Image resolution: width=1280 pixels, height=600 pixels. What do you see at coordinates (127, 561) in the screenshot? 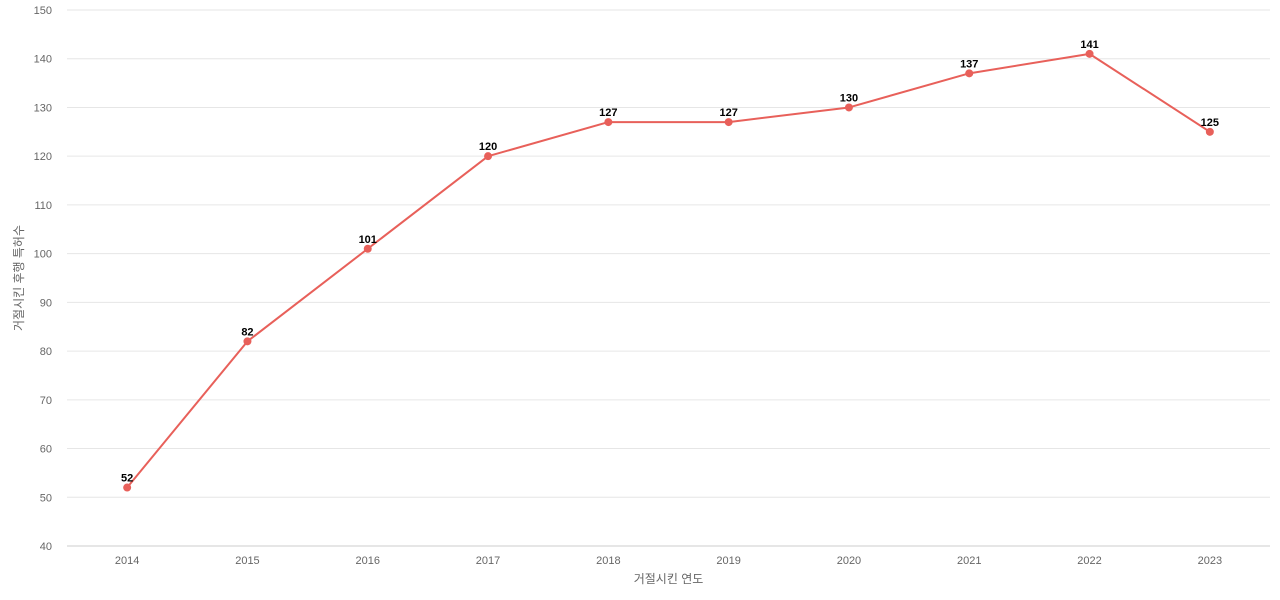
I see `x-tick-label: 2014` at bounding box center [127, 561].